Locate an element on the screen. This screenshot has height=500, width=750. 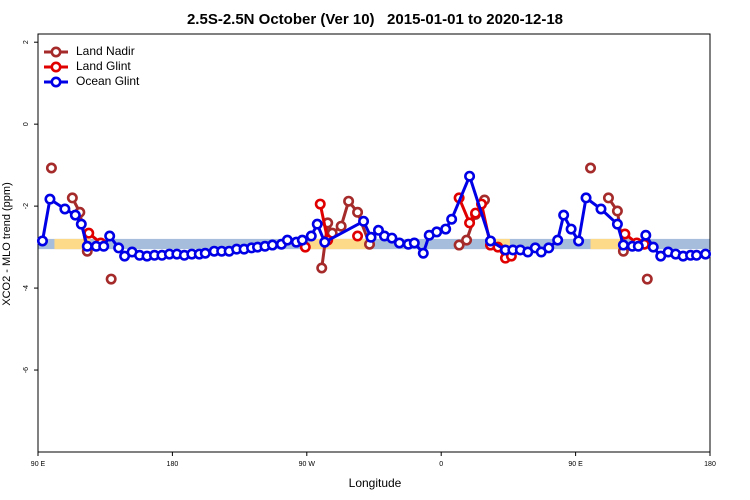
y-tick-label: -6 is located at coordinates (26, 370).